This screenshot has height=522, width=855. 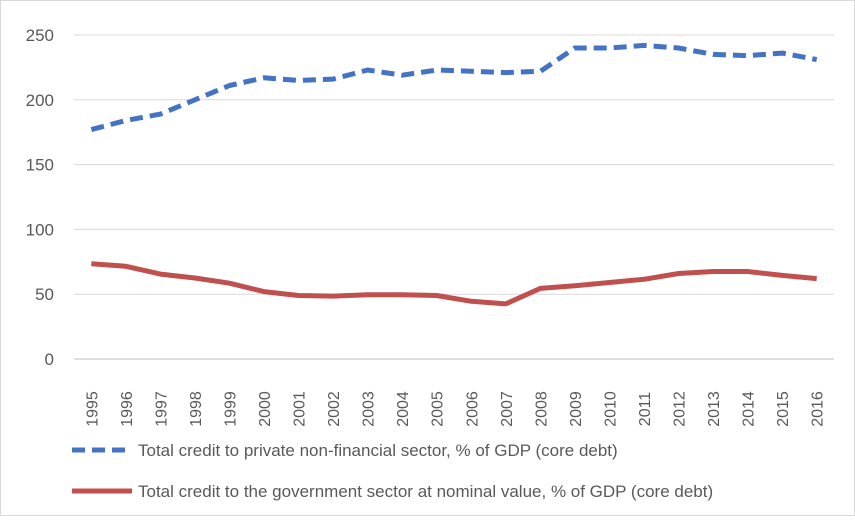 What do you see at coordinates (576, 409) in the screenshot?
I see `x-tick-label: 2009` at bounding box center [576, 409].